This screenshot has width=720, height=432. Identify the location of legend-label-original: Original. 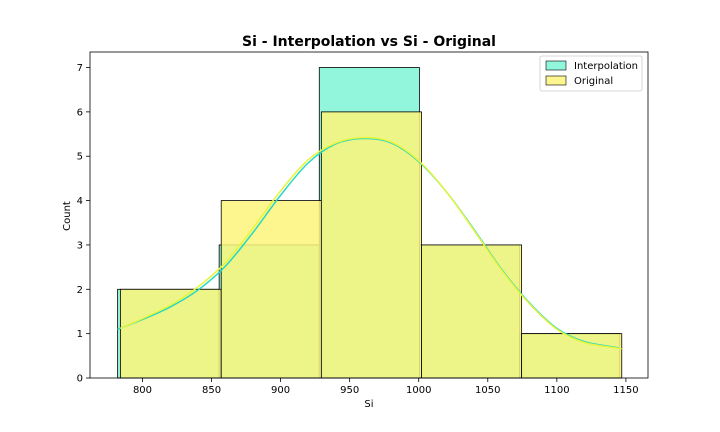
(593, 81).